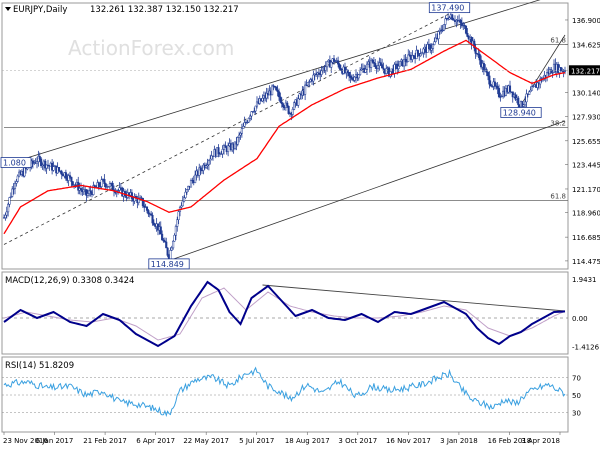  What do you see at coordinates (586, 166) in the screenshot?
I see `price-tick-6: 123.445` at bounding box center [586, 166].